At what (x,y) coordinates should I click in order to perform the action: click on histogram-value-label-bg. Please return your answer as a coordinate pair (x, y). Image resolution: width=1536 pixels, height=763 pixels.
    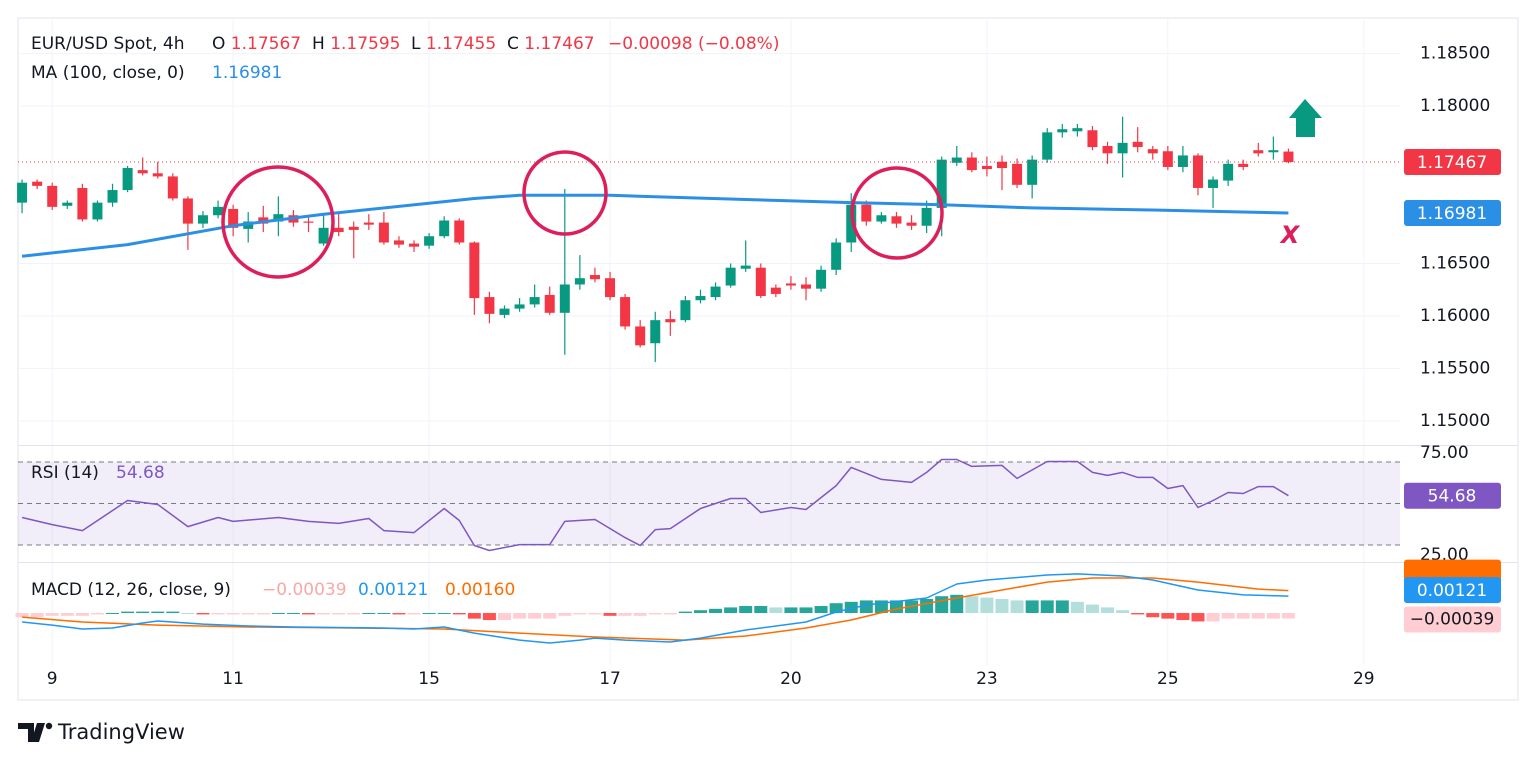
    Looking at the image, I should click on (1452, 619).